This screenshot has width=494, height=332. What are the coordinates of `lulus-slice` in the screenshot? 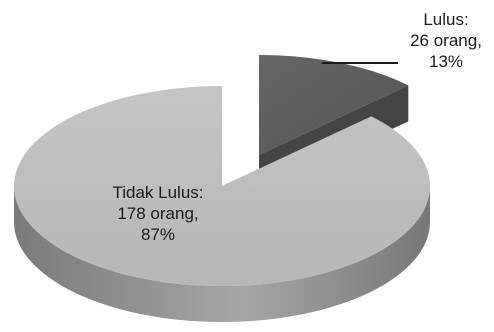 It's located at (334, 105).